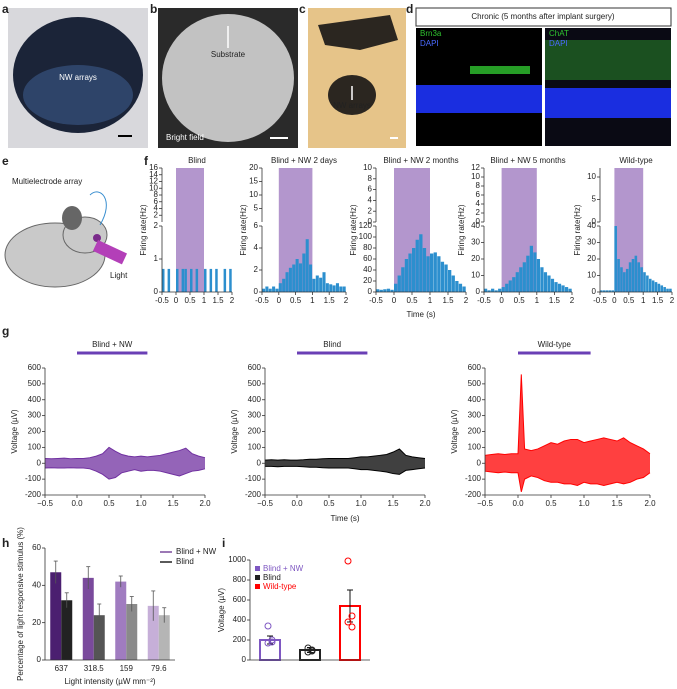 The width and height of the screenshot is (677, 689). Describe the element at coordinates (367, 167) in the screenshot. I see `y-tick-label: 10` at that location.